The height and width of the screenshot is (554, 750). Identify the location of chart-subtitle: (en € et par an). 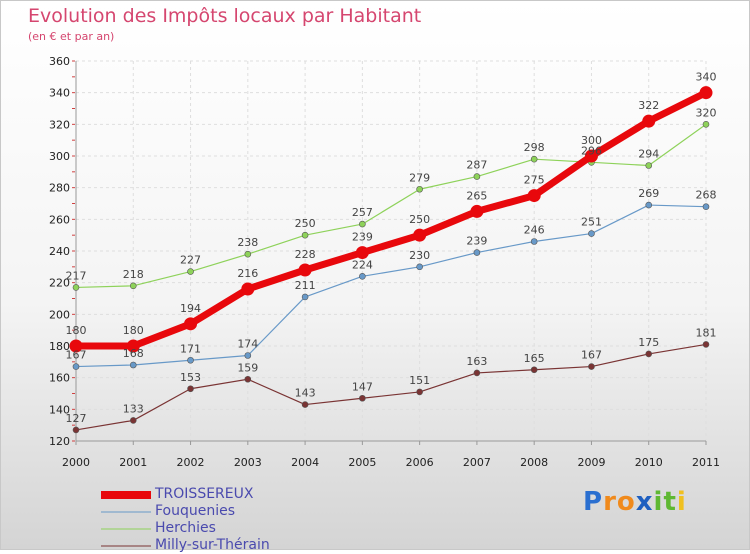
(71, 36).